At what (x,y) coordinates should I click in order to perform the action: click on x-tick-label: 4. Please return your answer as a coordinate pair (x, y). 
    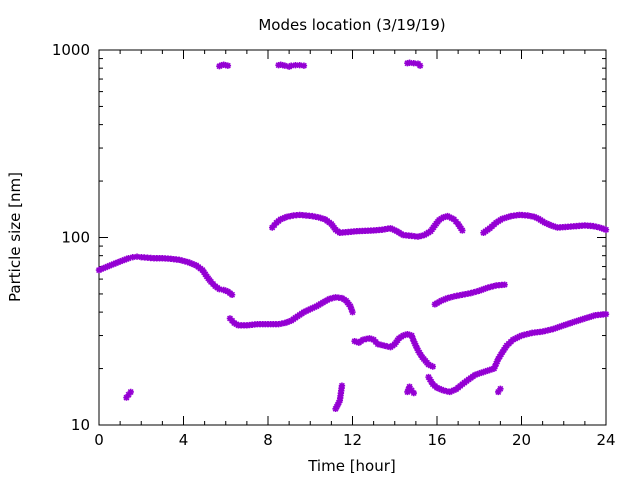
    Looking at the image, I should click on (184, 440).